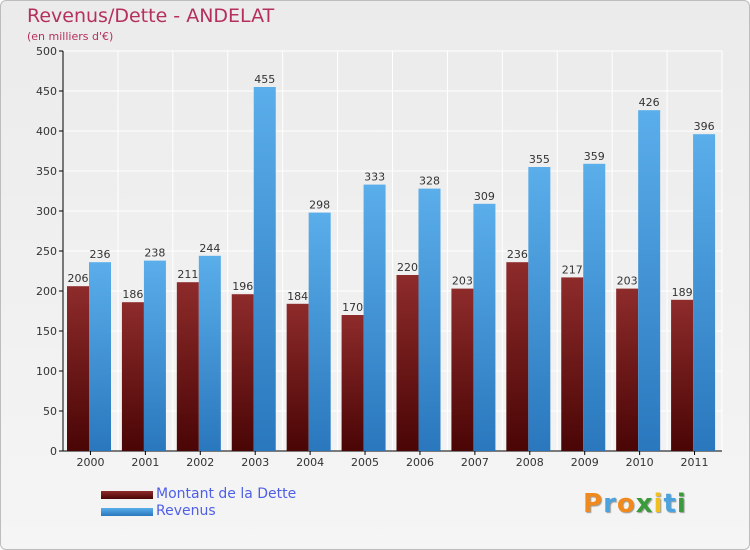 The image size is (750, 550). What do you see at coordinates (374, 177) in the screenshot?
I see `data-label: 333` at bounding box center [374, 177].